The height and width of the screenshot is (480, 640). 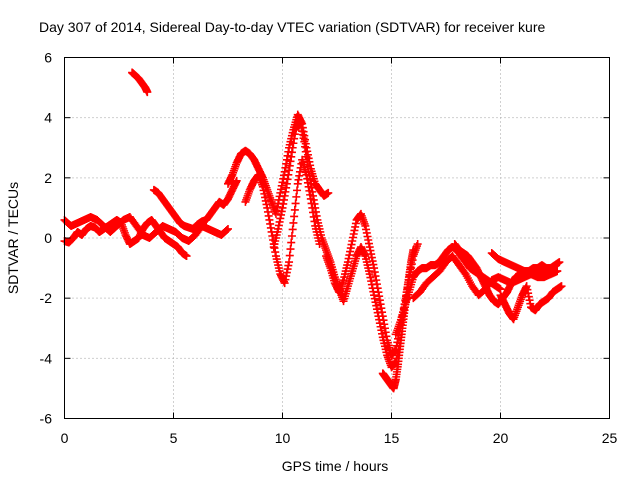 I want to click on x-tick-label: 5, so click(x=174, y=438).